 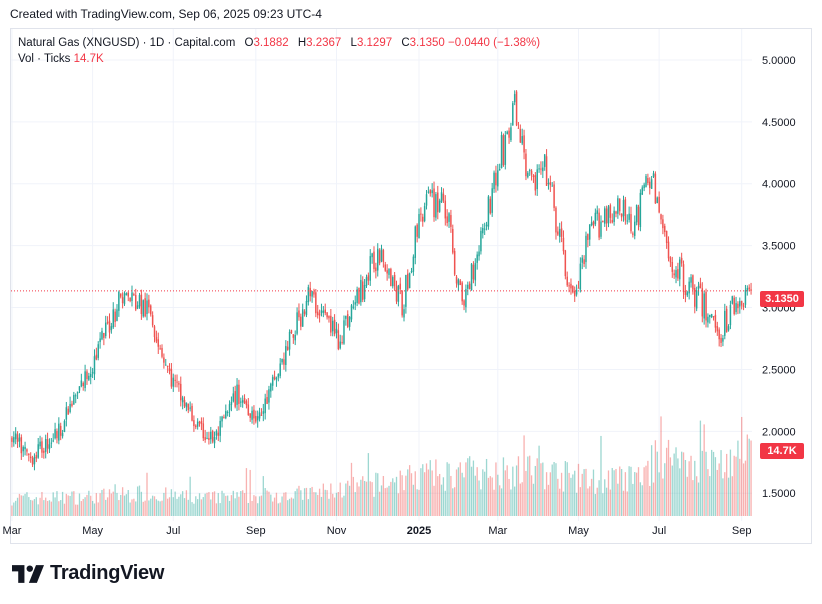 What do you see at coordinates (249, 43) in the screenshot?
I see `legend-open-label: O` at bounding box center [249, 43].